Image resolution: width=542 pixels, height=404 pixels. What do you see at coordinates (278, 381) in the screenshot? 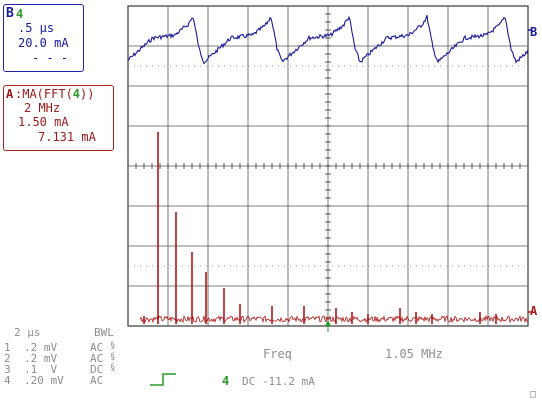
I see `trigger-level: DC -11.2 mA` at bounding box center [278, 381].